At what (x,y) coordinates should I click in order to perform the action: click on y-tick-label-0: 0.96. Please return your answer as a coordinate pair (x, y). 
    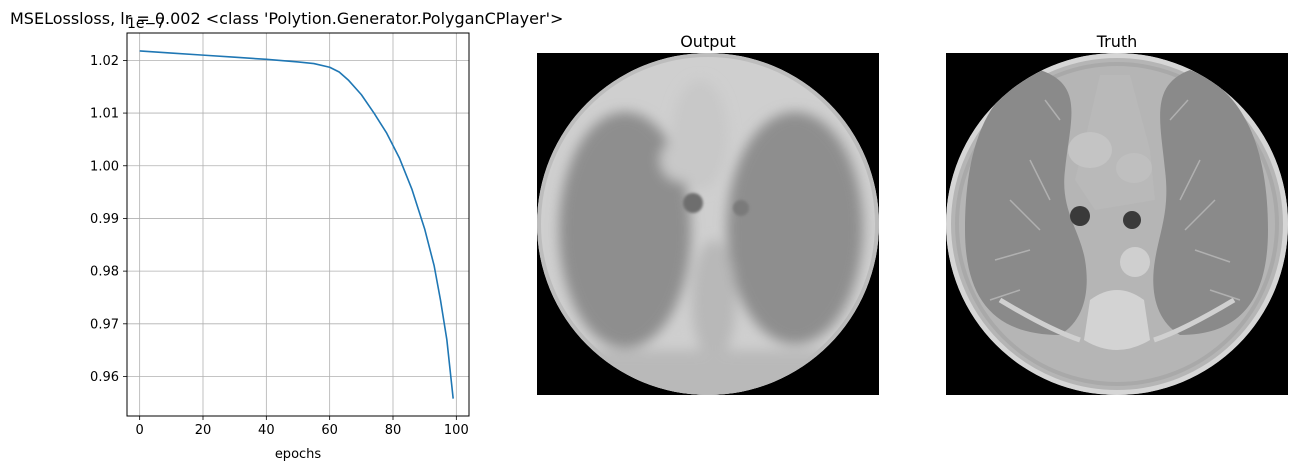
    Looking at the image, I should click on (104, 377).